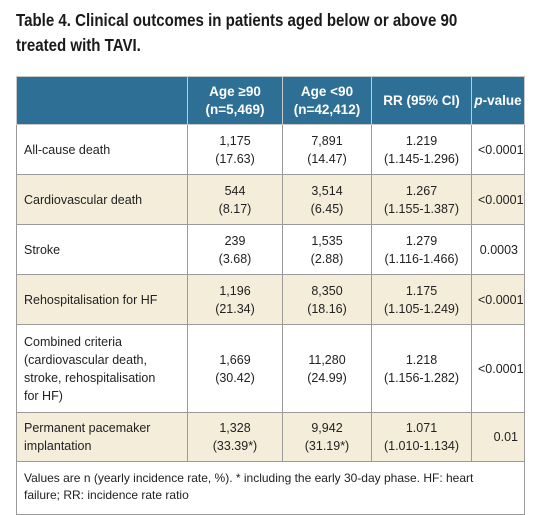 The height and width of the screenshot is (515, 541). I want to click on age-ge90-value-line: (33.39*), so click(235, 446).